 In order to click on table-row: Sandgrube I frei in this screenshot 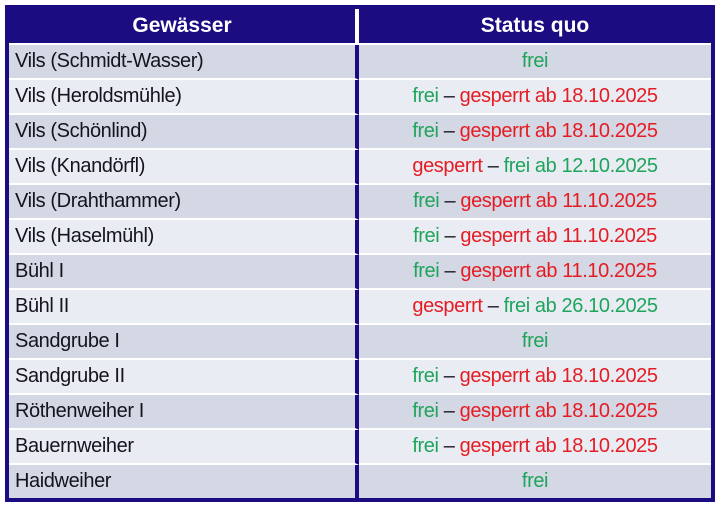, I will do `click(360, 342)`.